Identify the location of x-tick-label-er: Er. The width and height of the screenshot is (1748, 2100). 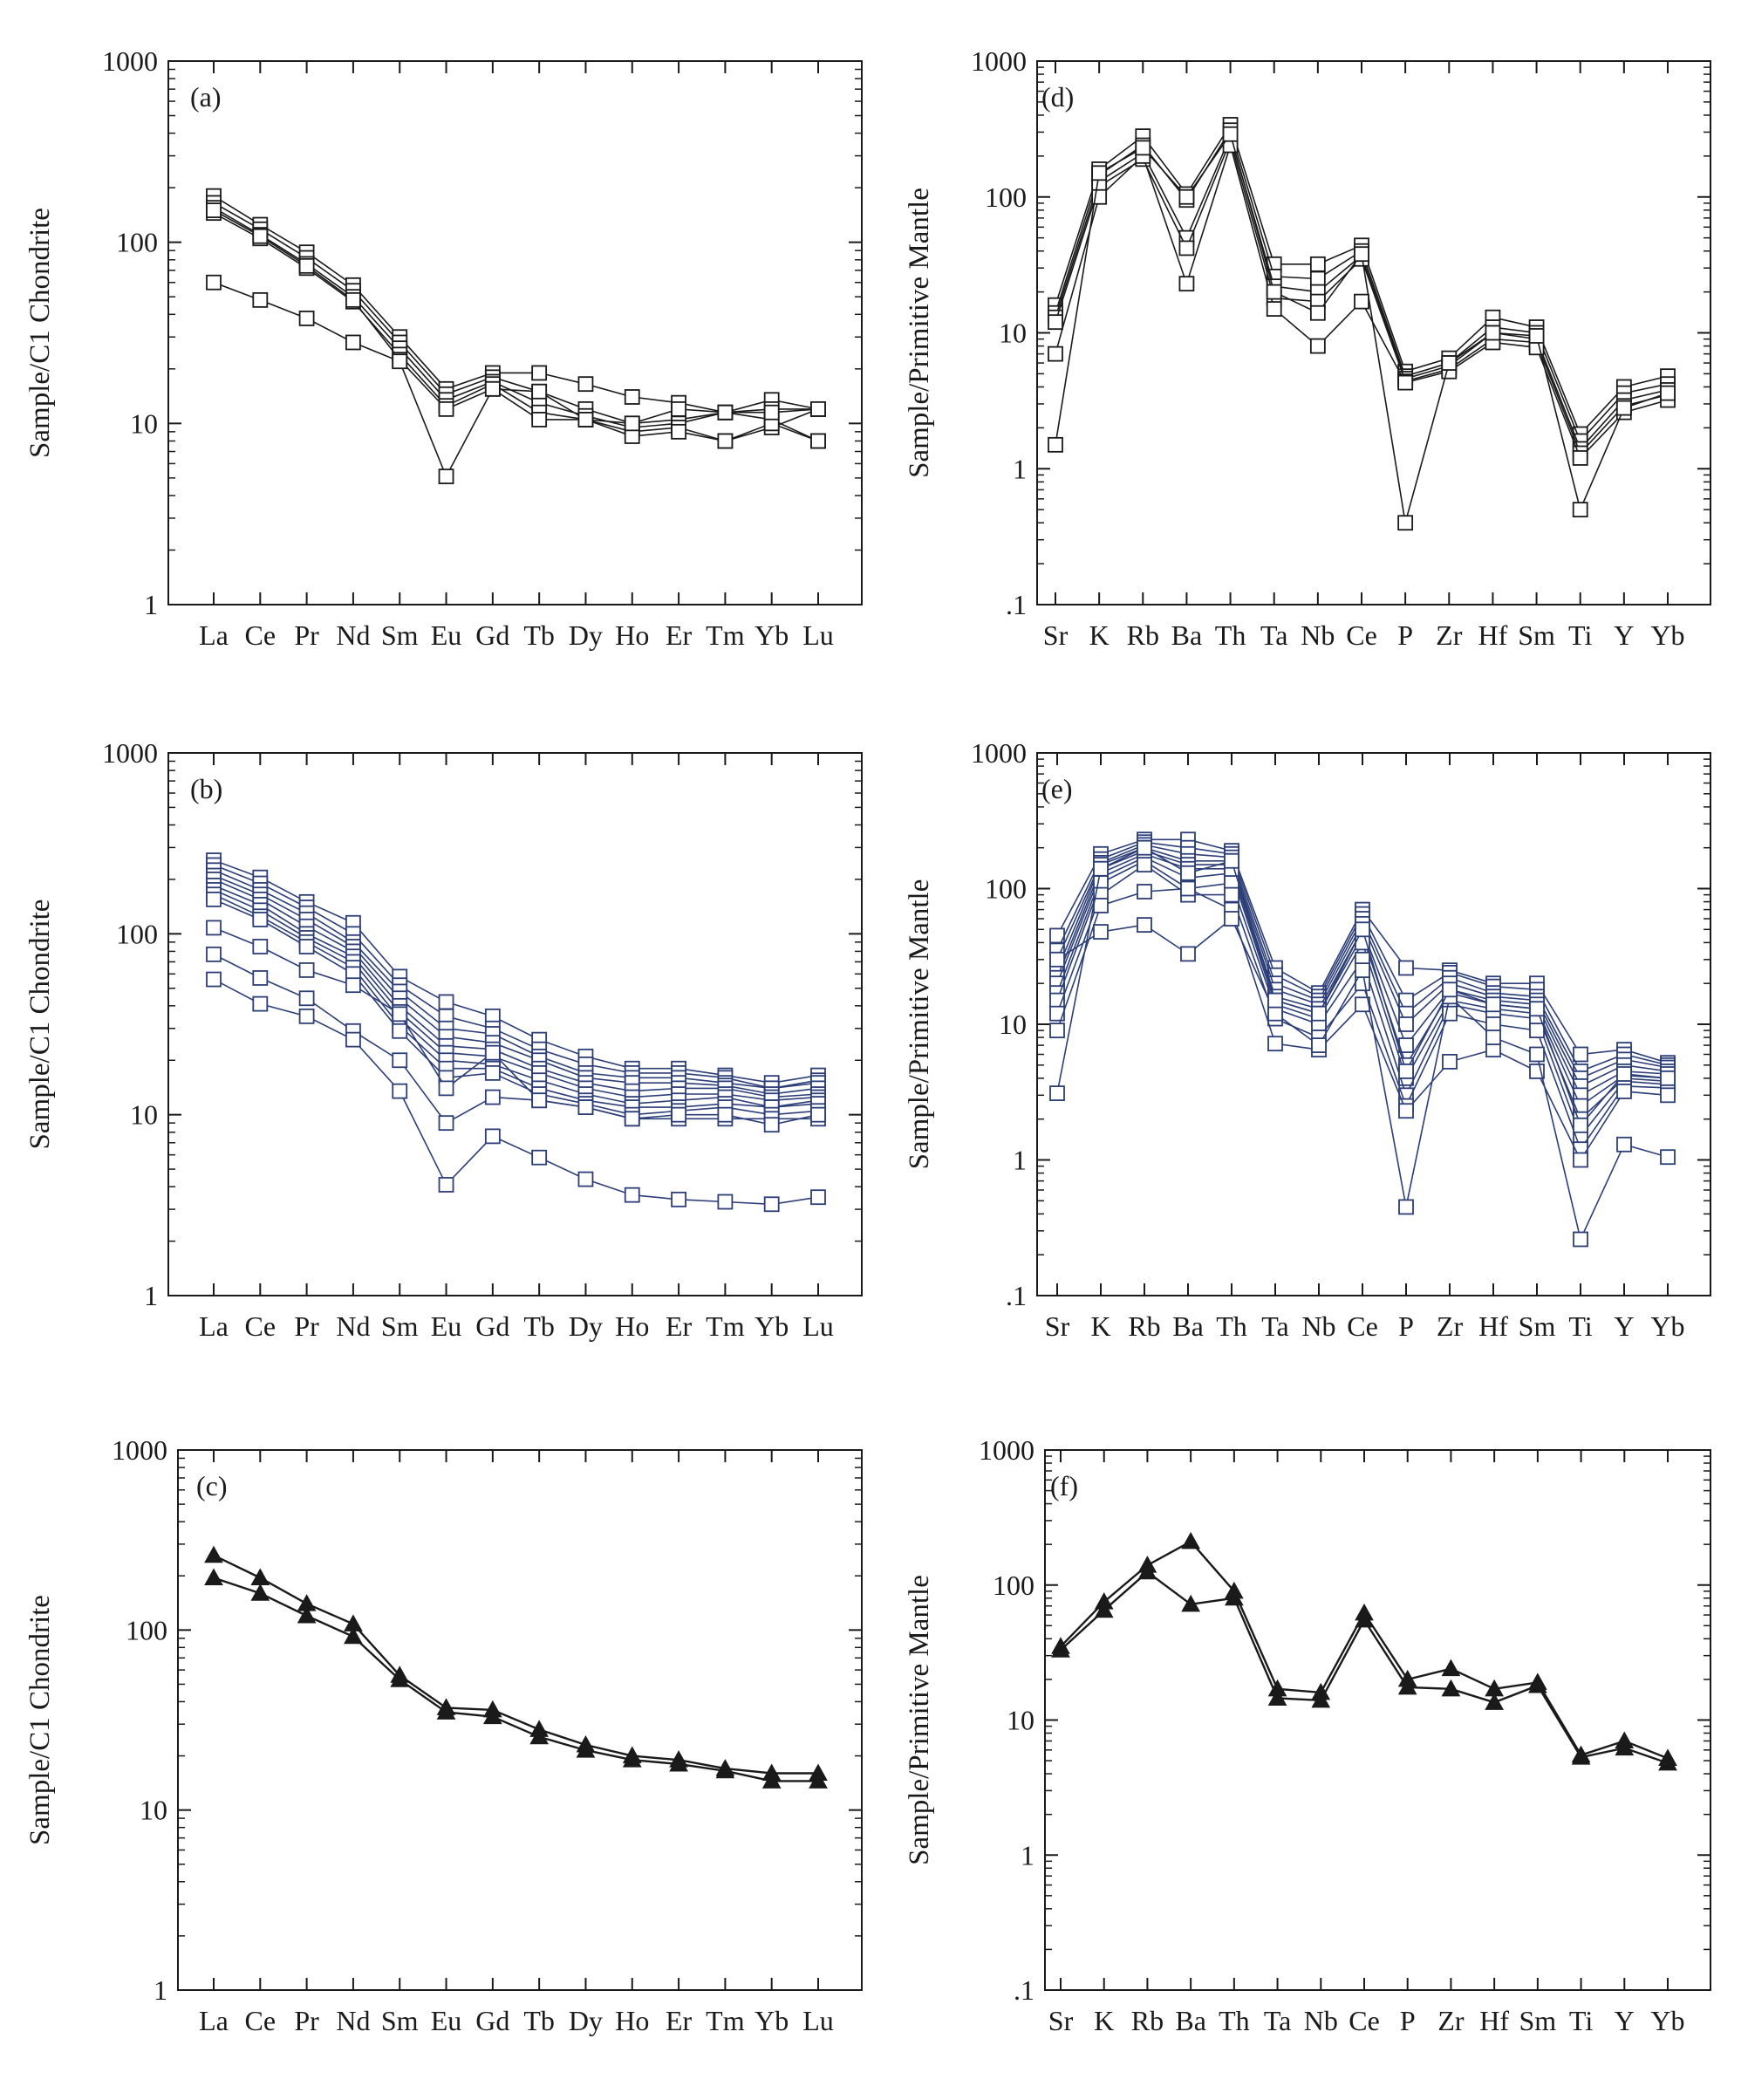
(679, 2020).